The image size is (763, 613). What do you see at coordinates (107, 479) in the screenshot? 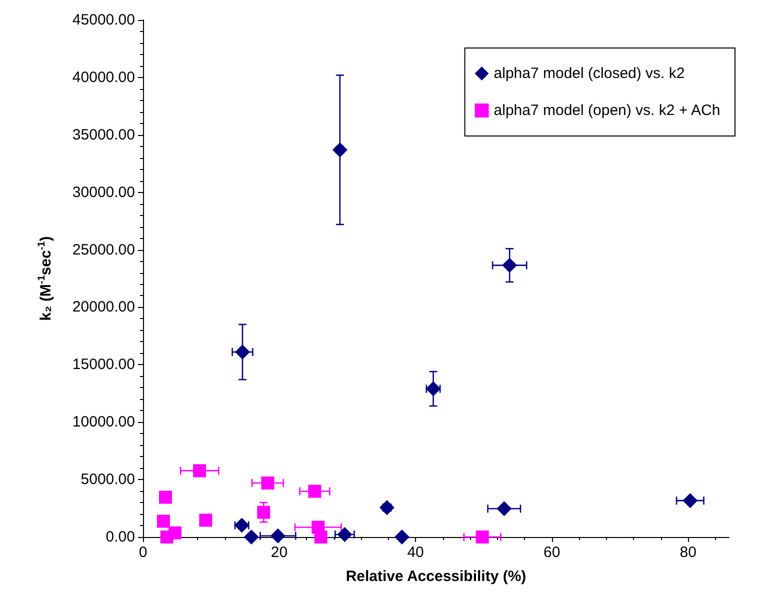
I see `y-tick-label: 5000.00` at bounding box center [107, 479].